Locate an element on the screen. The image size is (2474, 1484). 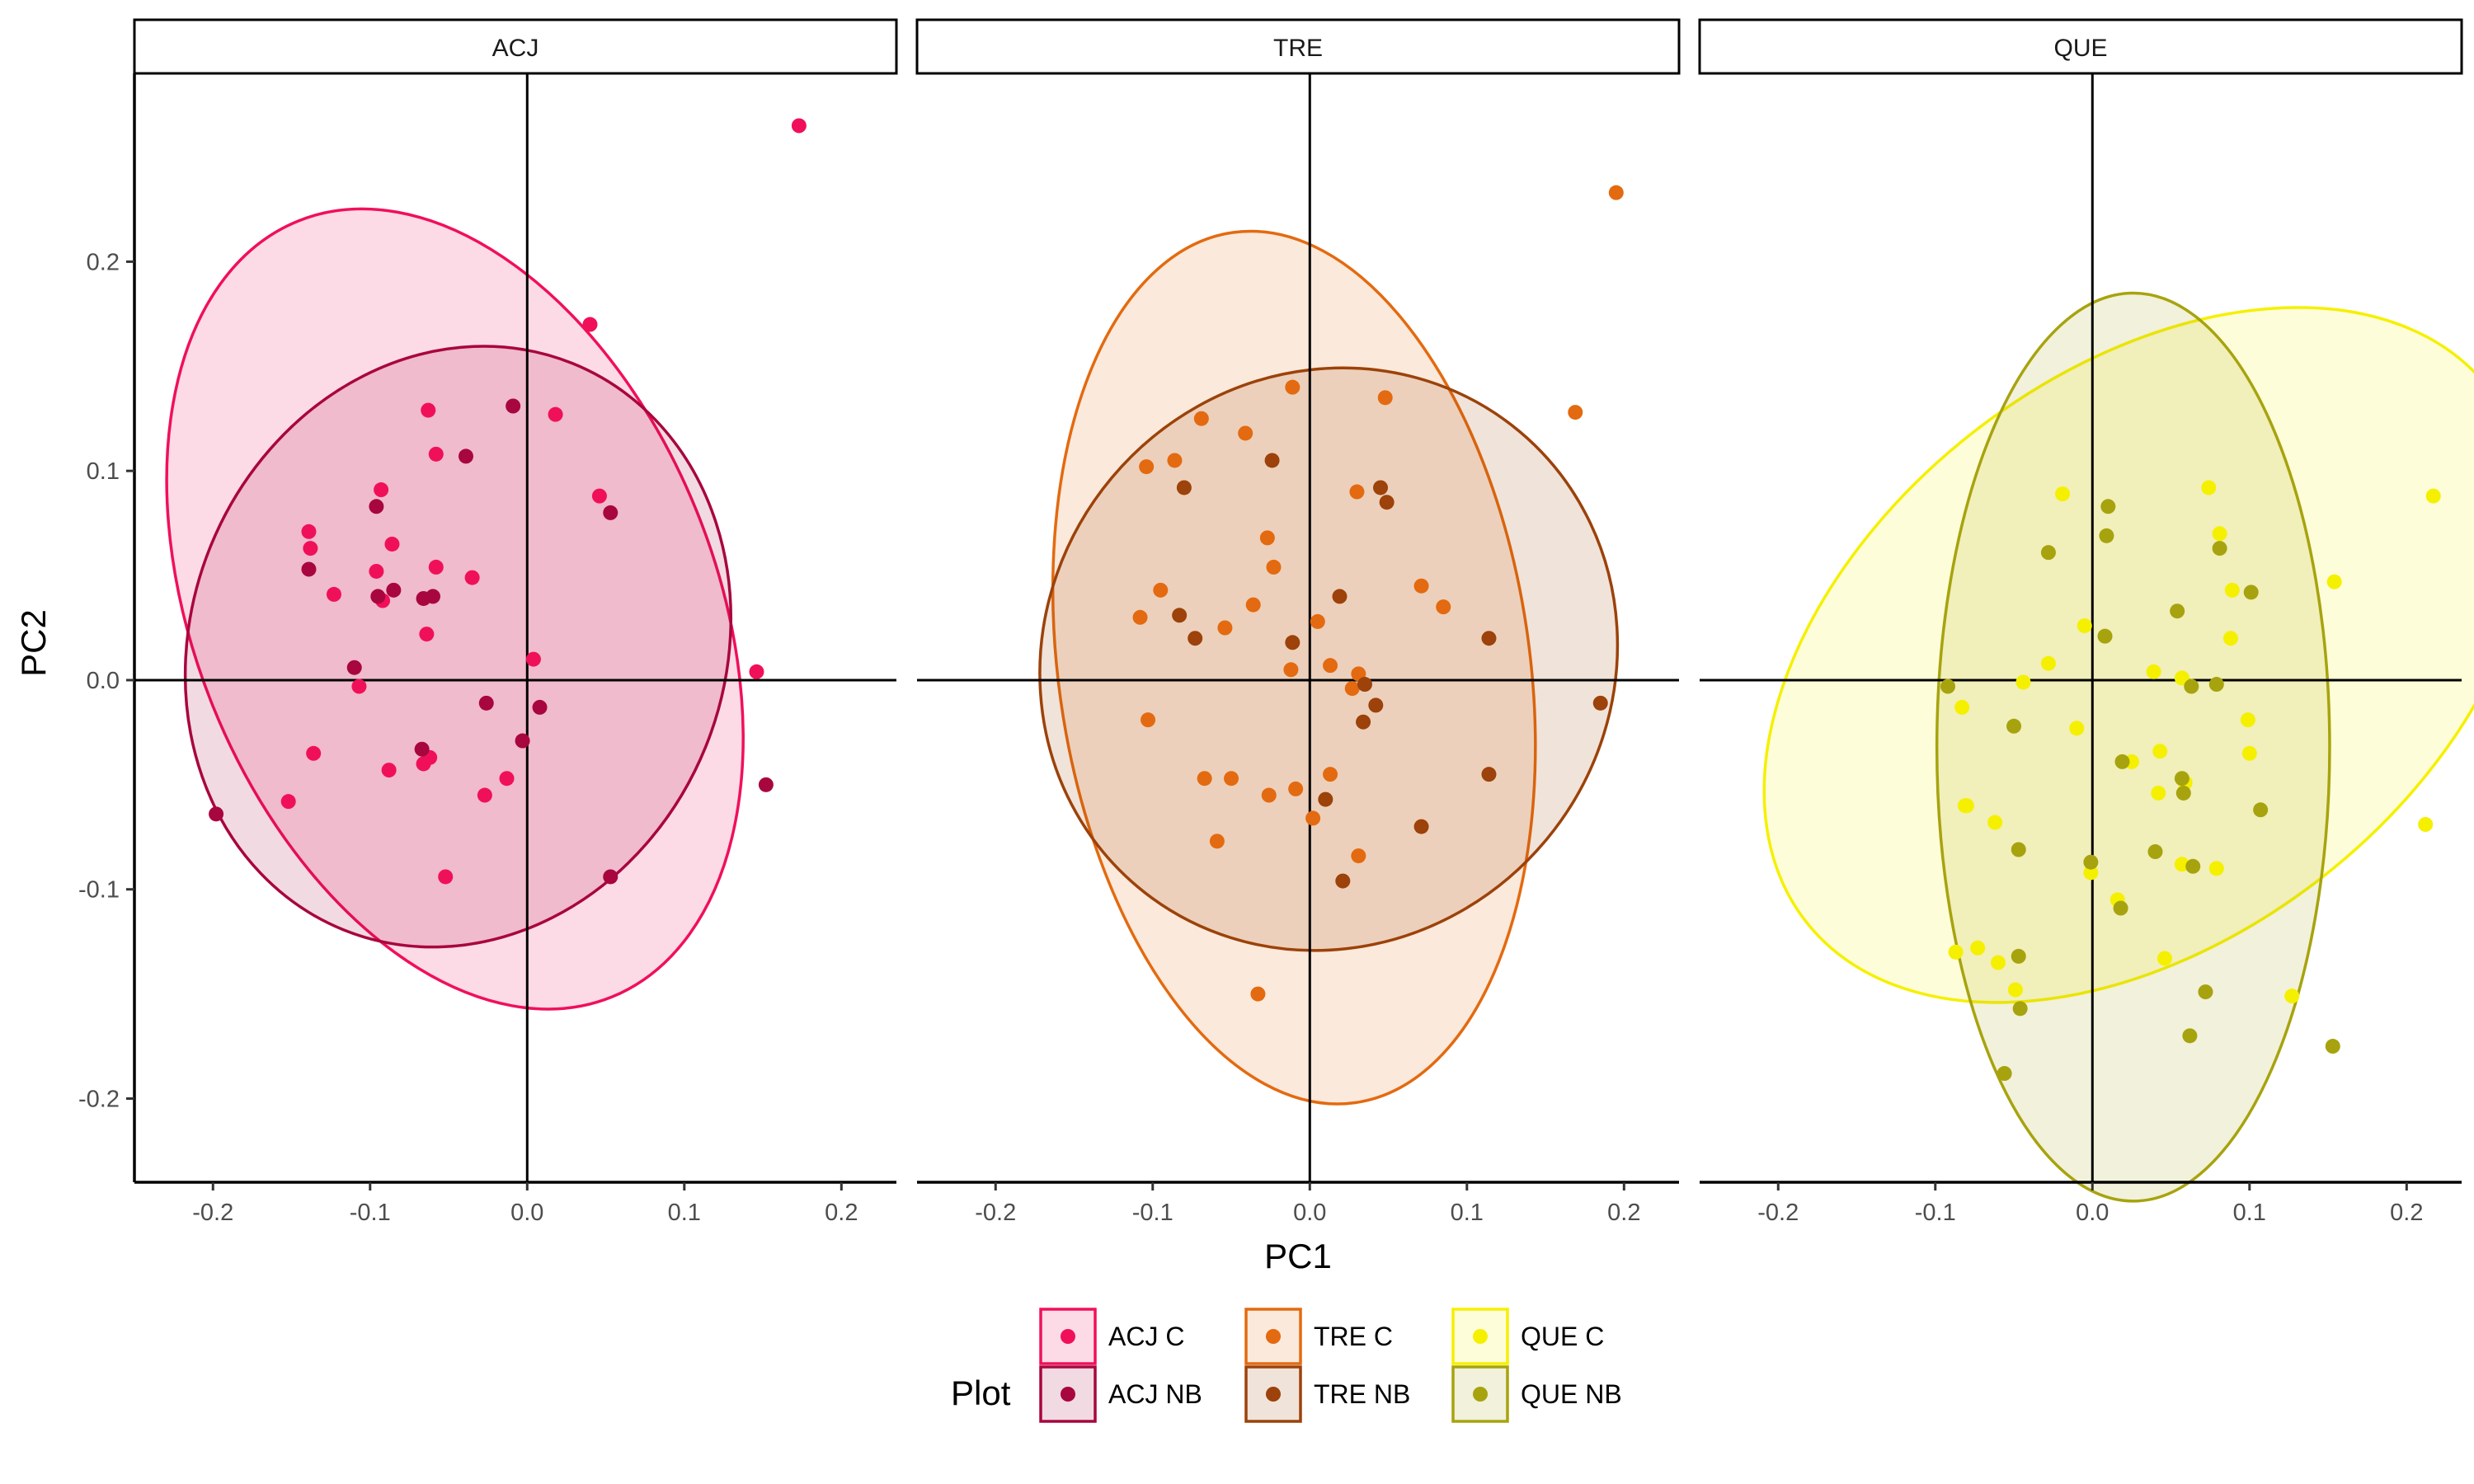
legend-swatch-acj-c is located at coordinates (1068, 1336).